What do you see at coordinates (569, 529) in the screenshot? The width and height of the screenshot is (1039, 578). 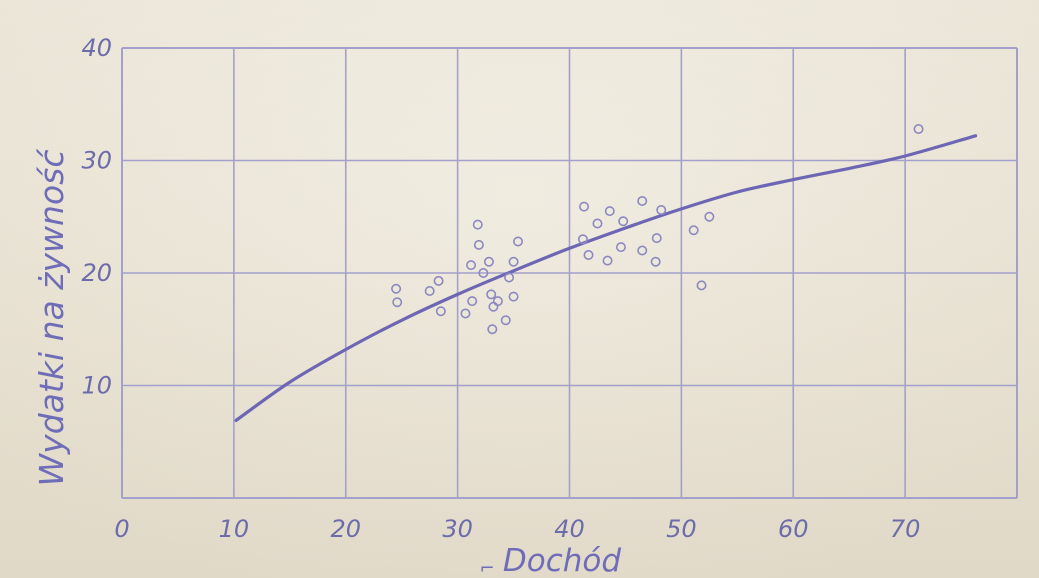 I see `x-tick-label: 40` at bounding box center [569, 529].